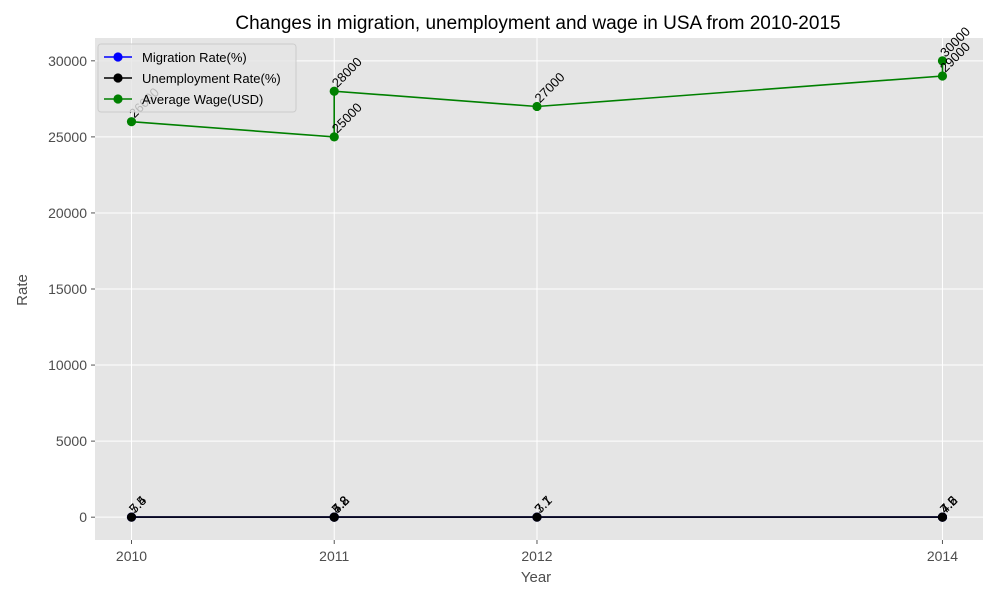 Image resolution: width=1000 pixels, height=600 pixels. What do you see at coordinates (131, 556) in the screenshot?
I see `x-tick-label: 2010` at bounding box center [131, 556].